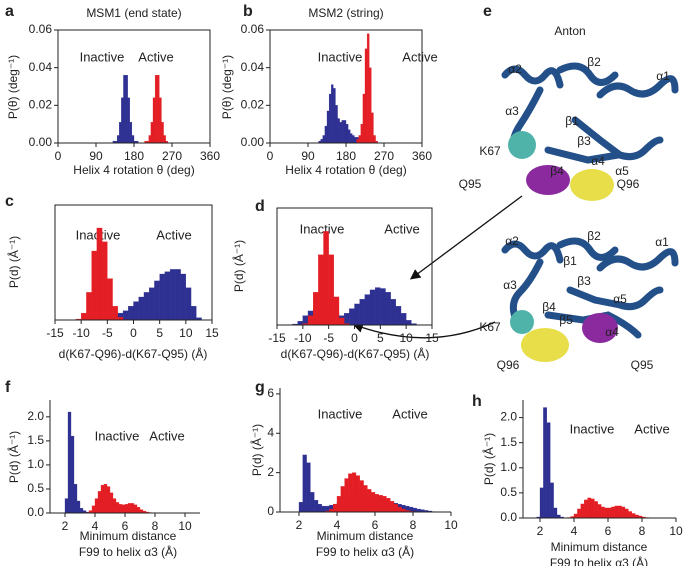 The height and width of the screenshot is (566, 685). I want to click on protein-structures, so click(590, 212).